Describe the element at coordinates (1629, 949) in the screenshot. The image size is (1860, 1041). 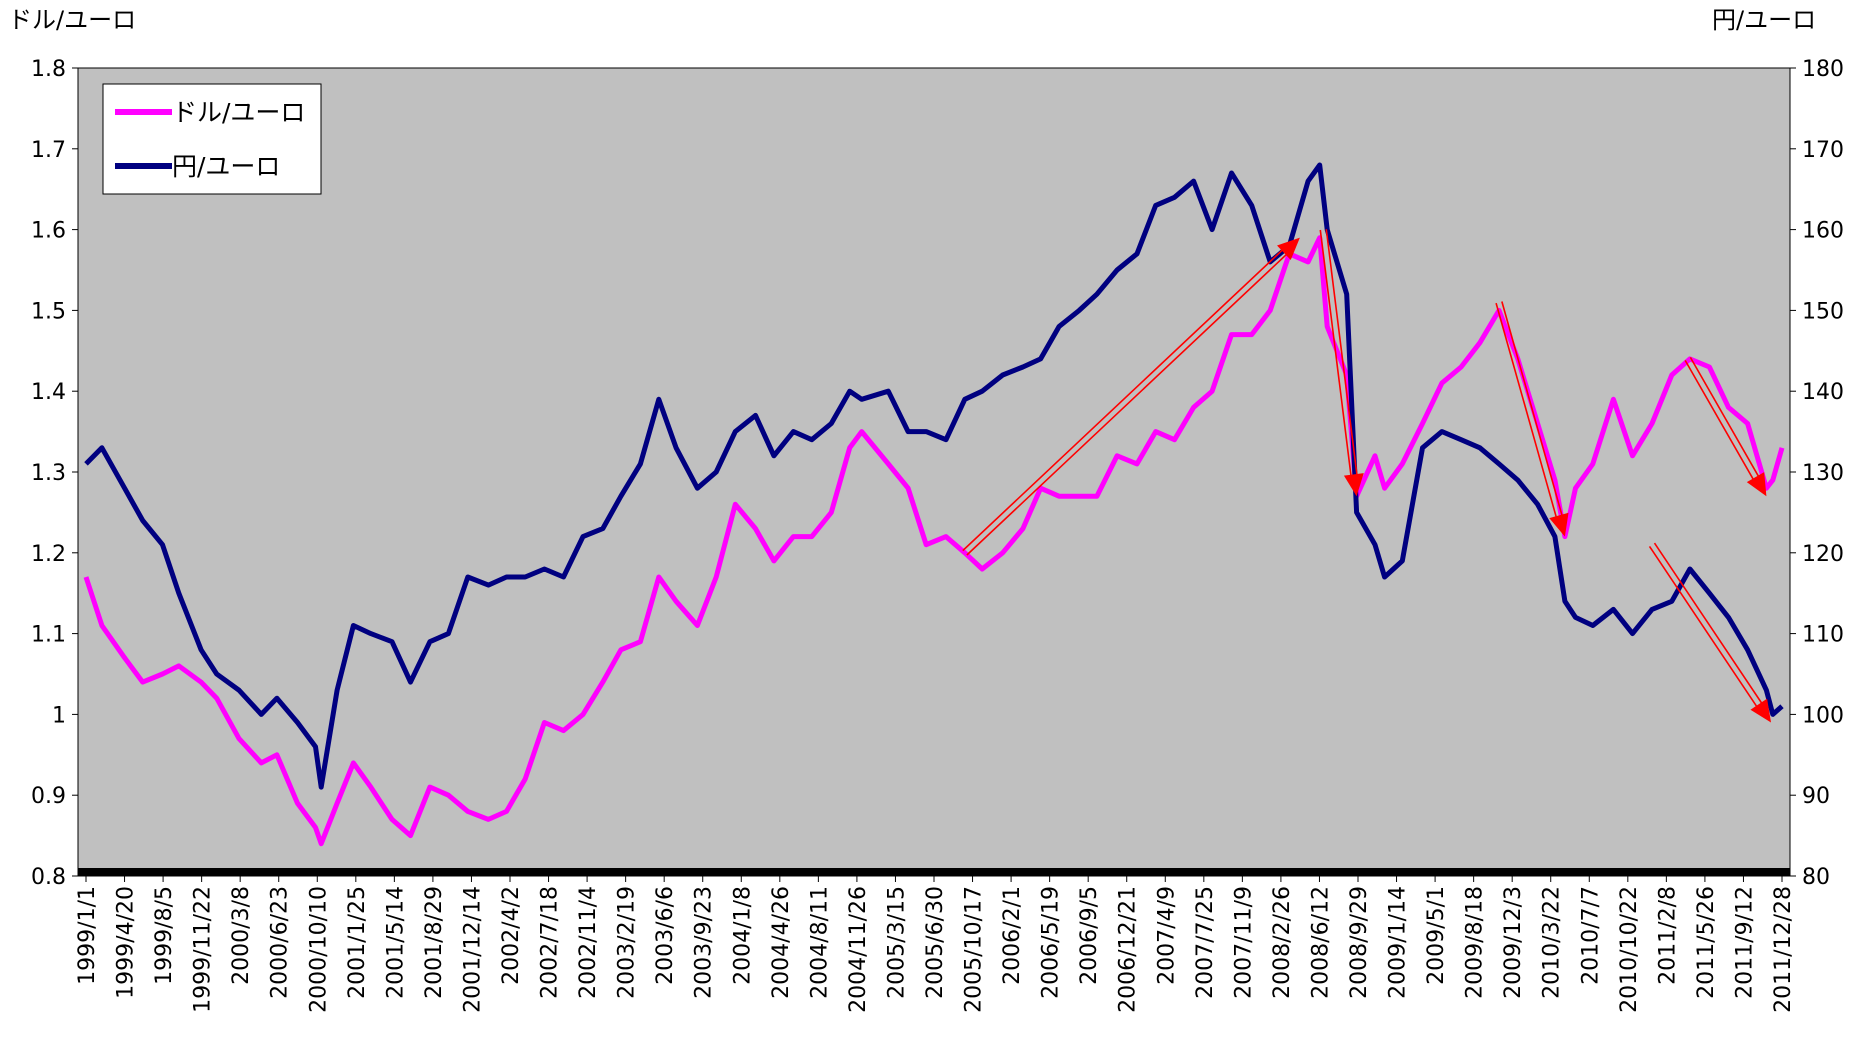
I see `x-tick-label: 2010/10/22` at that location.